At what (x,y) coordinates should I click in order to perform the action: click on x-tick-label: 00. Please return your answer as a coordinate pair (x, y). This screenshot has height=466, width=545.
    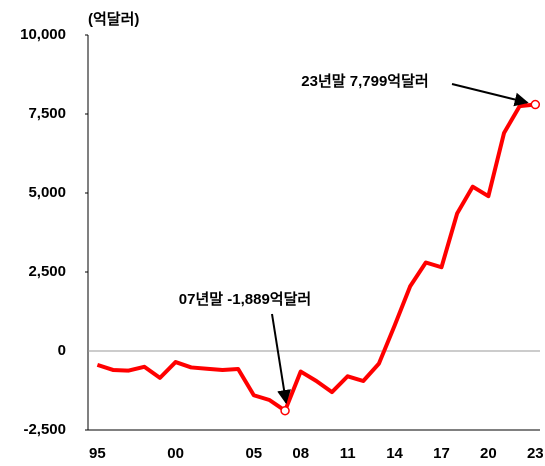
    Looking at the image, I should click on (175, 453).